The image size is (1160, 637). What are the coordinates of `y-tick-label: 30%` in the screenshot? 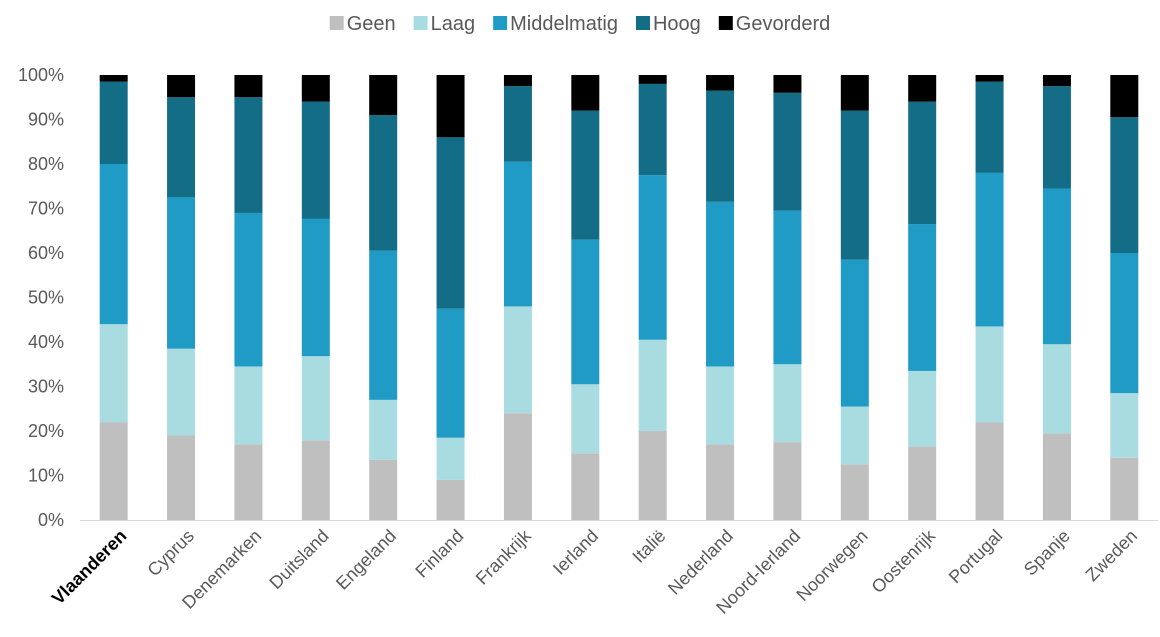 It's located at (46, 387).